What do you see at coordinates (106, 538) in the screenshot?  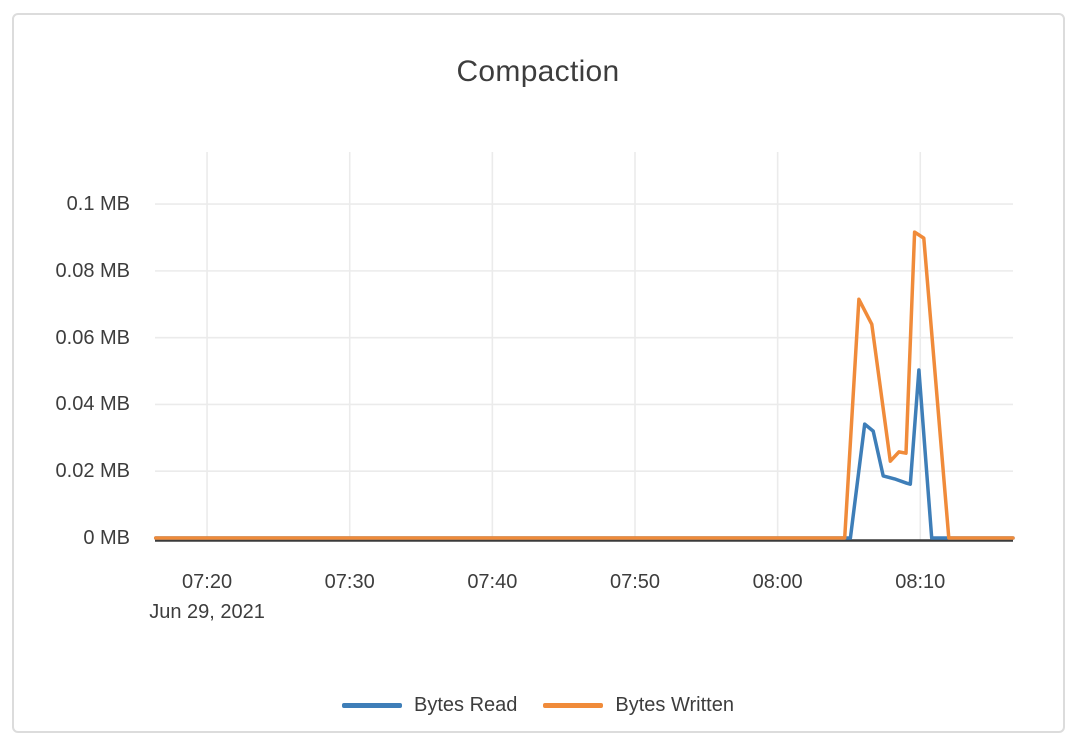 I see `y-tick-label: 0 MB` at bounding box center [106, 538].